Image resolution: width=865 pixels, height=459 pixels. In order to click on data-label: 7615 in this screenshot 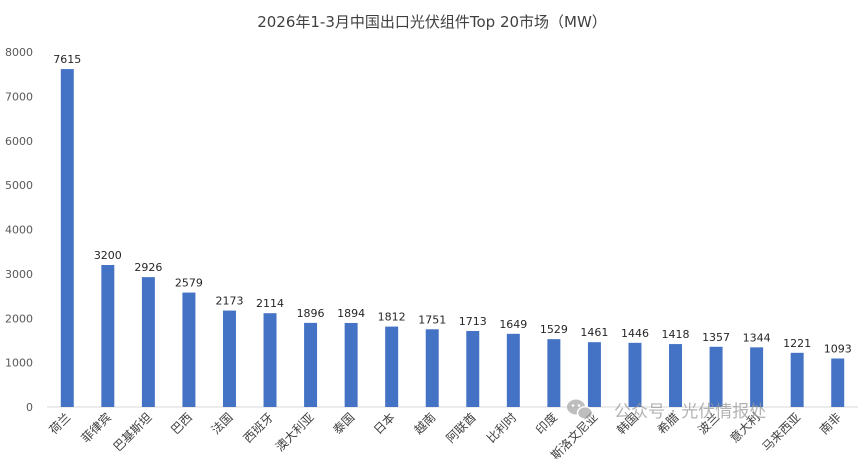, I will do `click(67, 59)`.